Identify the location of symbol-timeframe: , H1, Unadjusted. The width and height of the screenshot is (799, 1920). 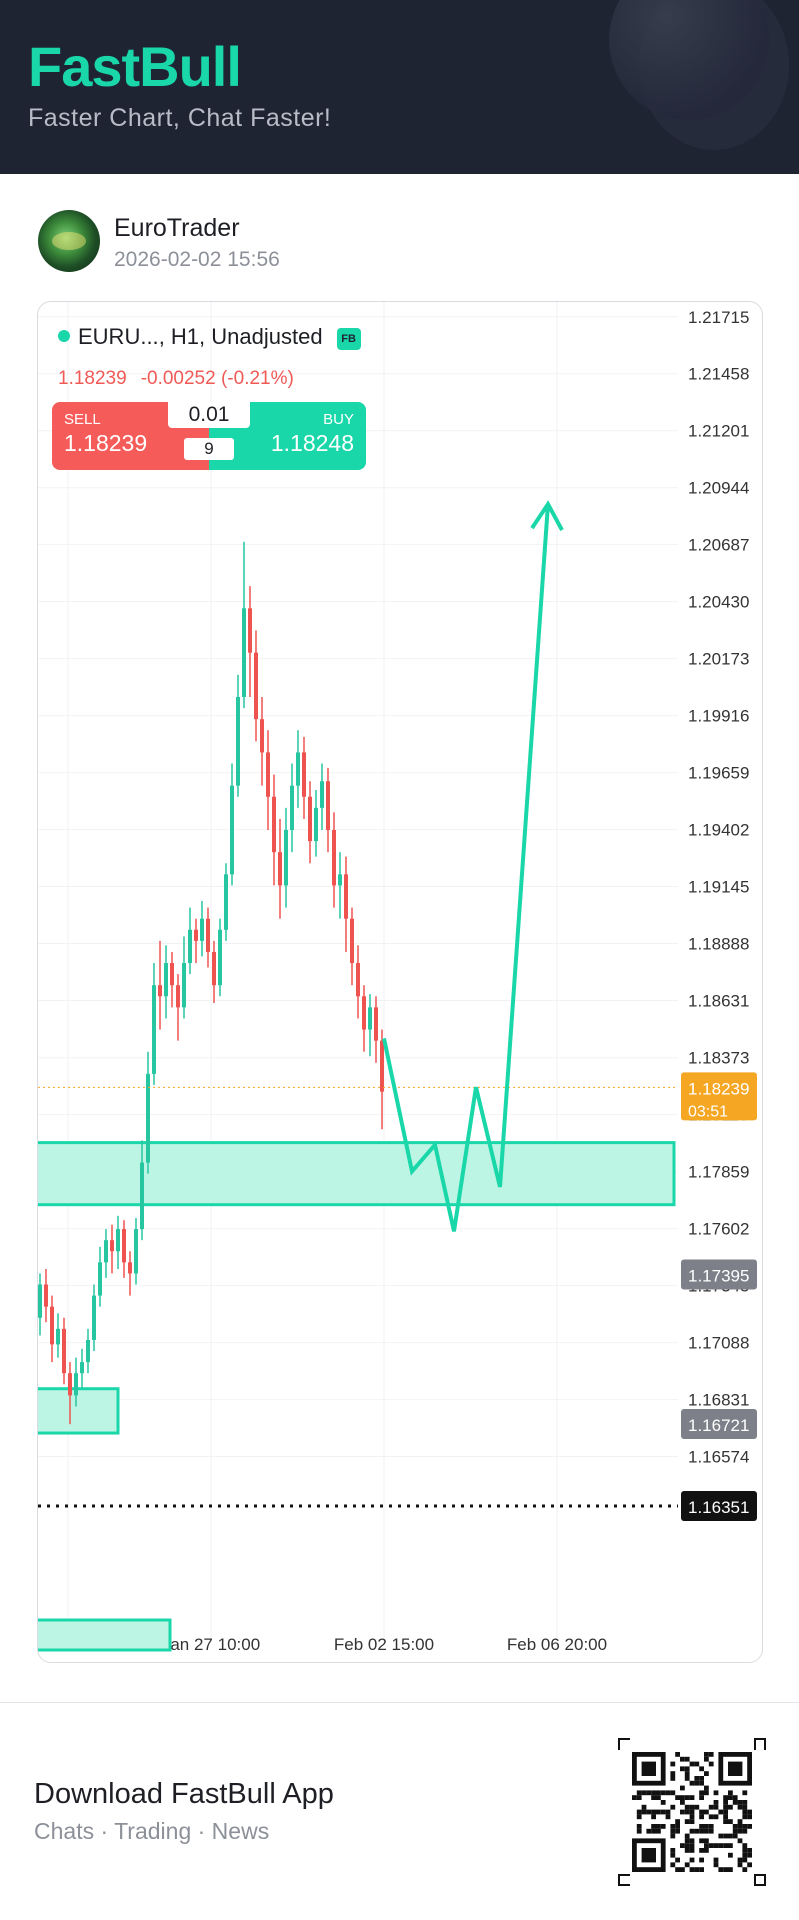
(240, 336).